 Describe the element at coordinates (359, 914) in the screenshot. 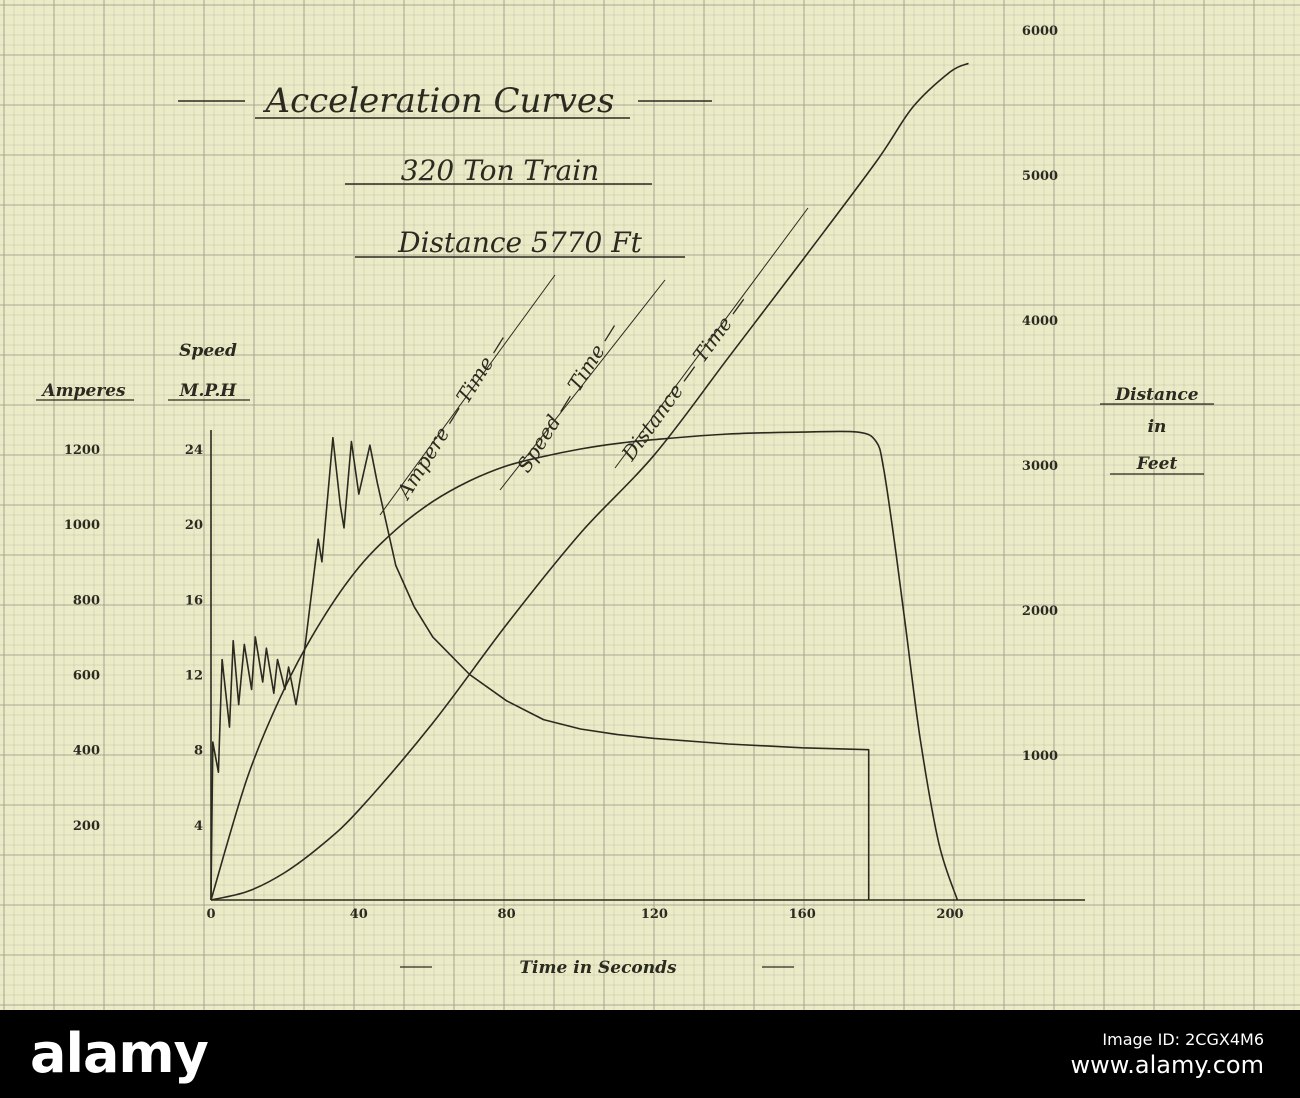

I see `x-tick-label: 40` at that location.